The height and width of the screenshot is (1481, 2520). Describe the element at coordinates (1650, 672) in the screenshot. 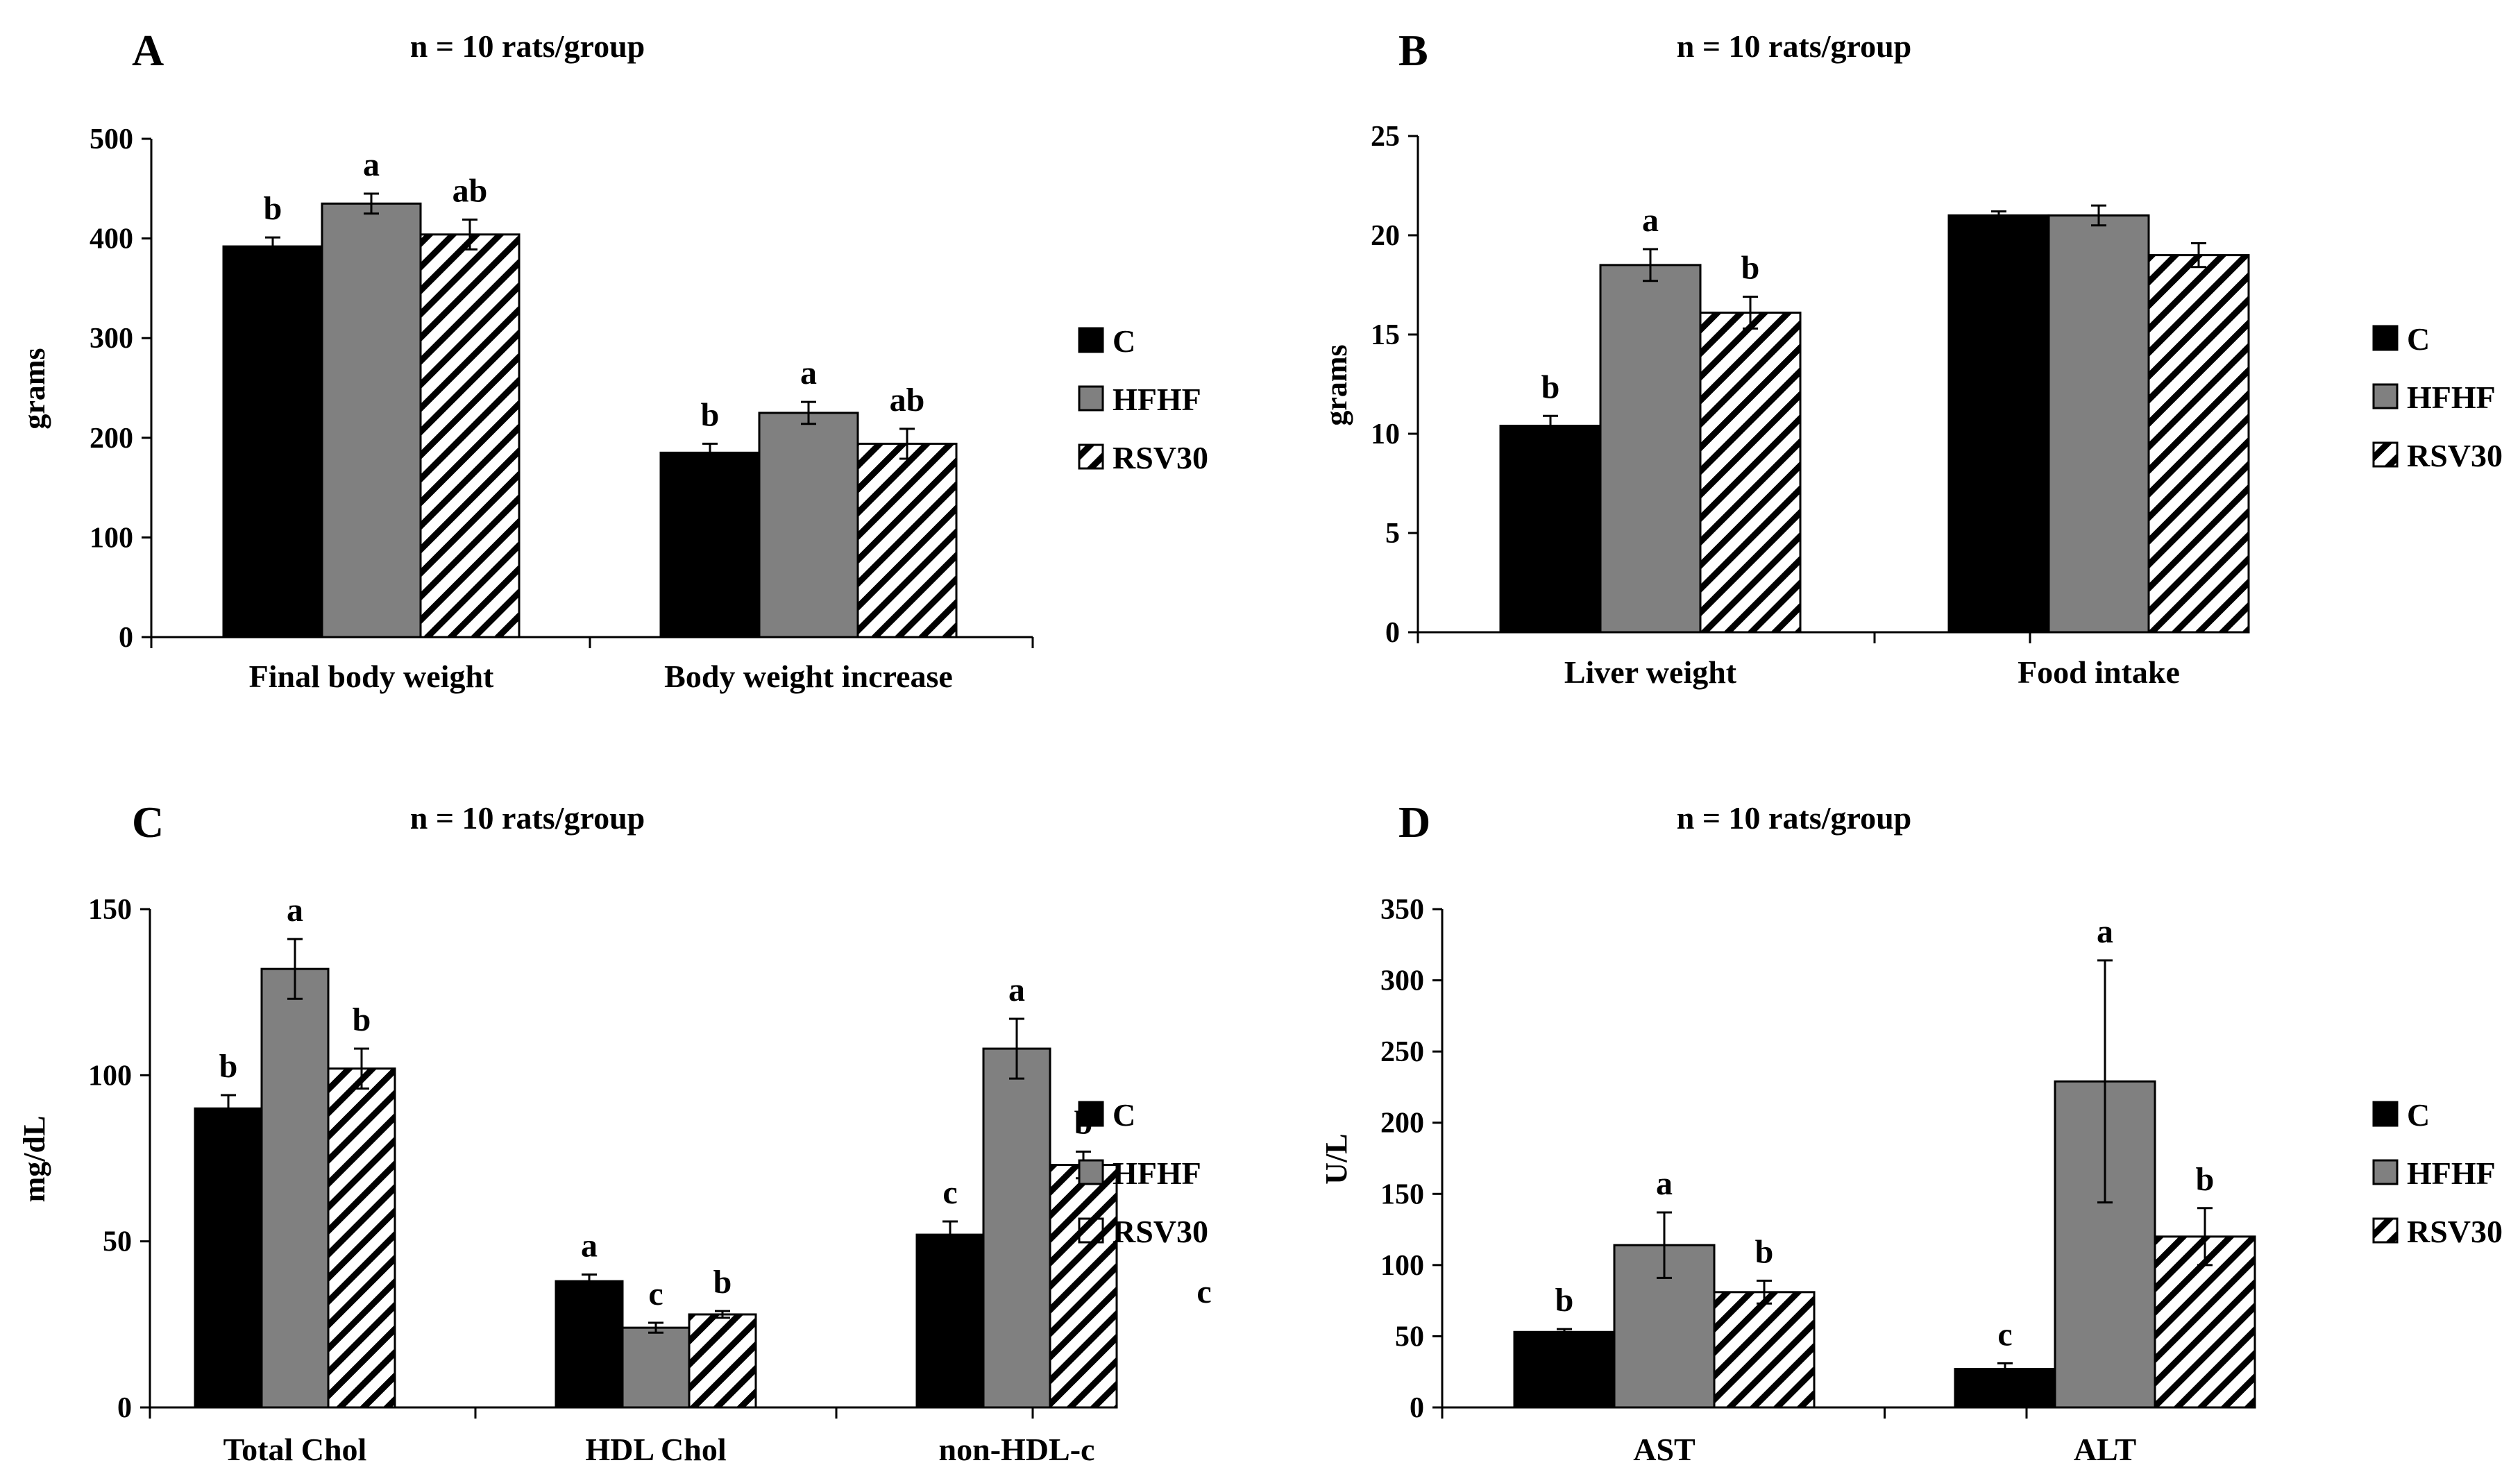

I see `x-category-label: Liver weight` at that location.